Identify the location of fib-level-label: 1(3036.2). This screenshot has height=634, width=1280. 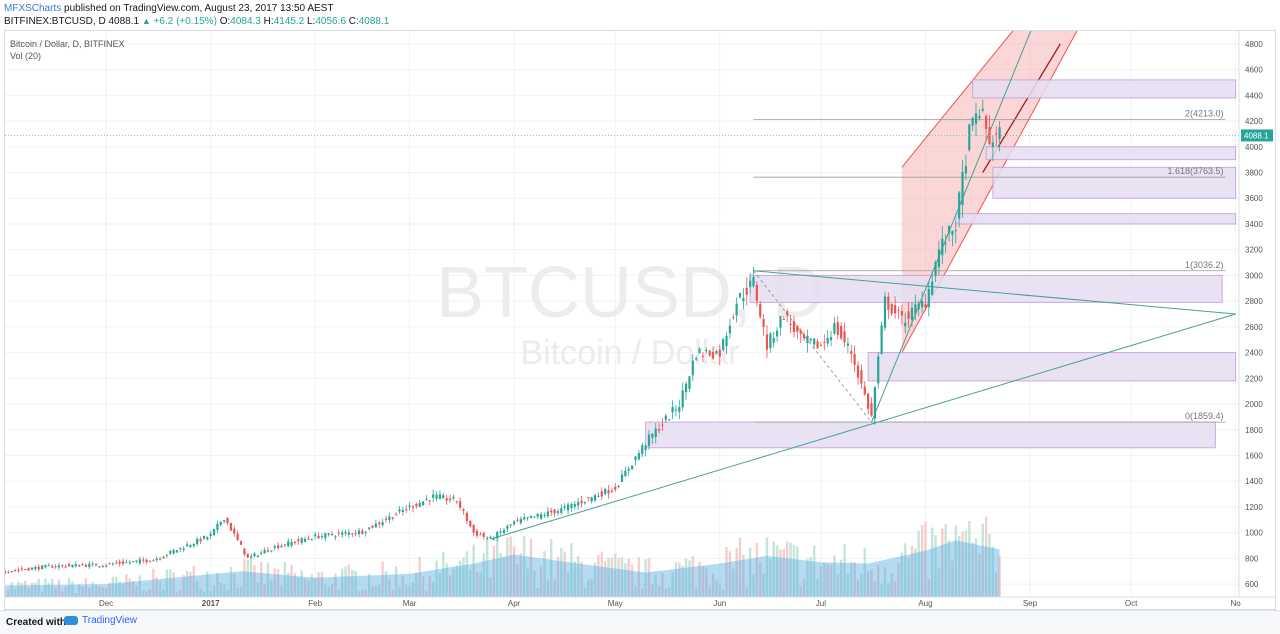
(1204, 265).